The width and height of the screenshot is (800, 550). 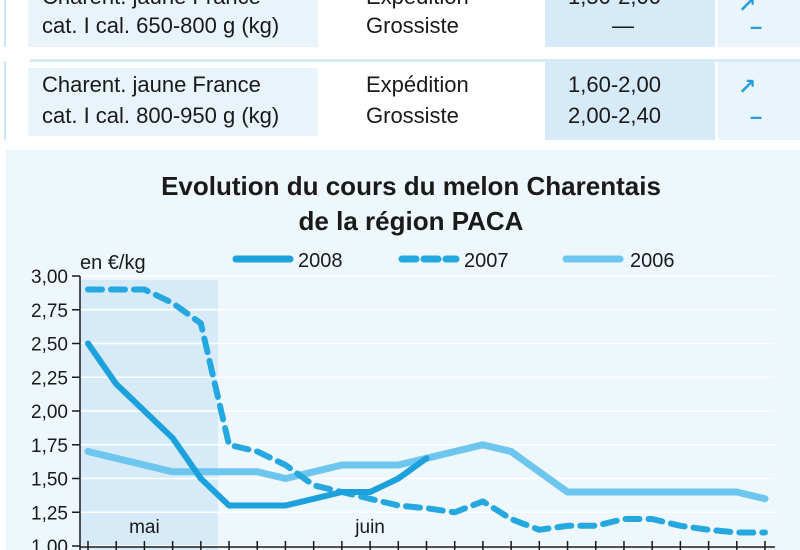 I want to click on row2-stage1: Expédition, so click(x=417, y=84).